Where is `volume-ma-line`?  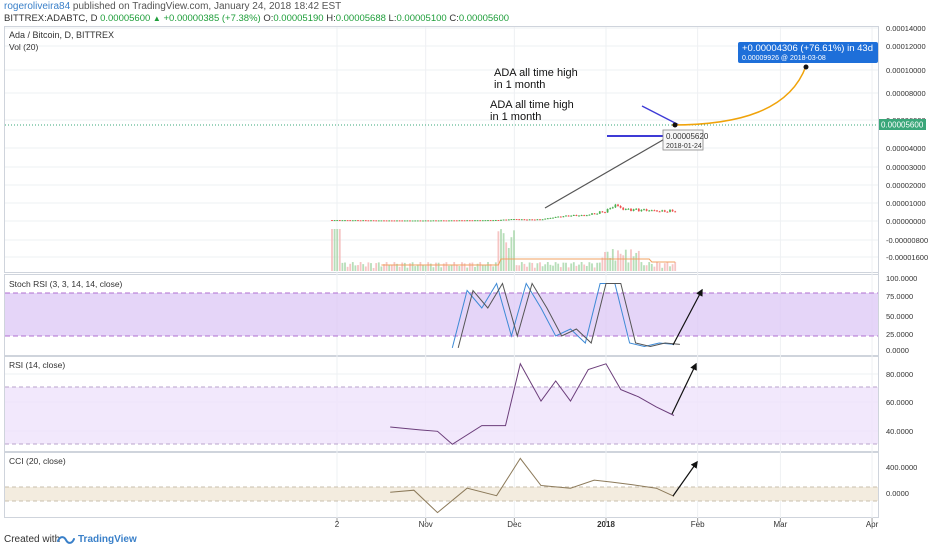 volume-ma-line is located at coordinates (528, 262).